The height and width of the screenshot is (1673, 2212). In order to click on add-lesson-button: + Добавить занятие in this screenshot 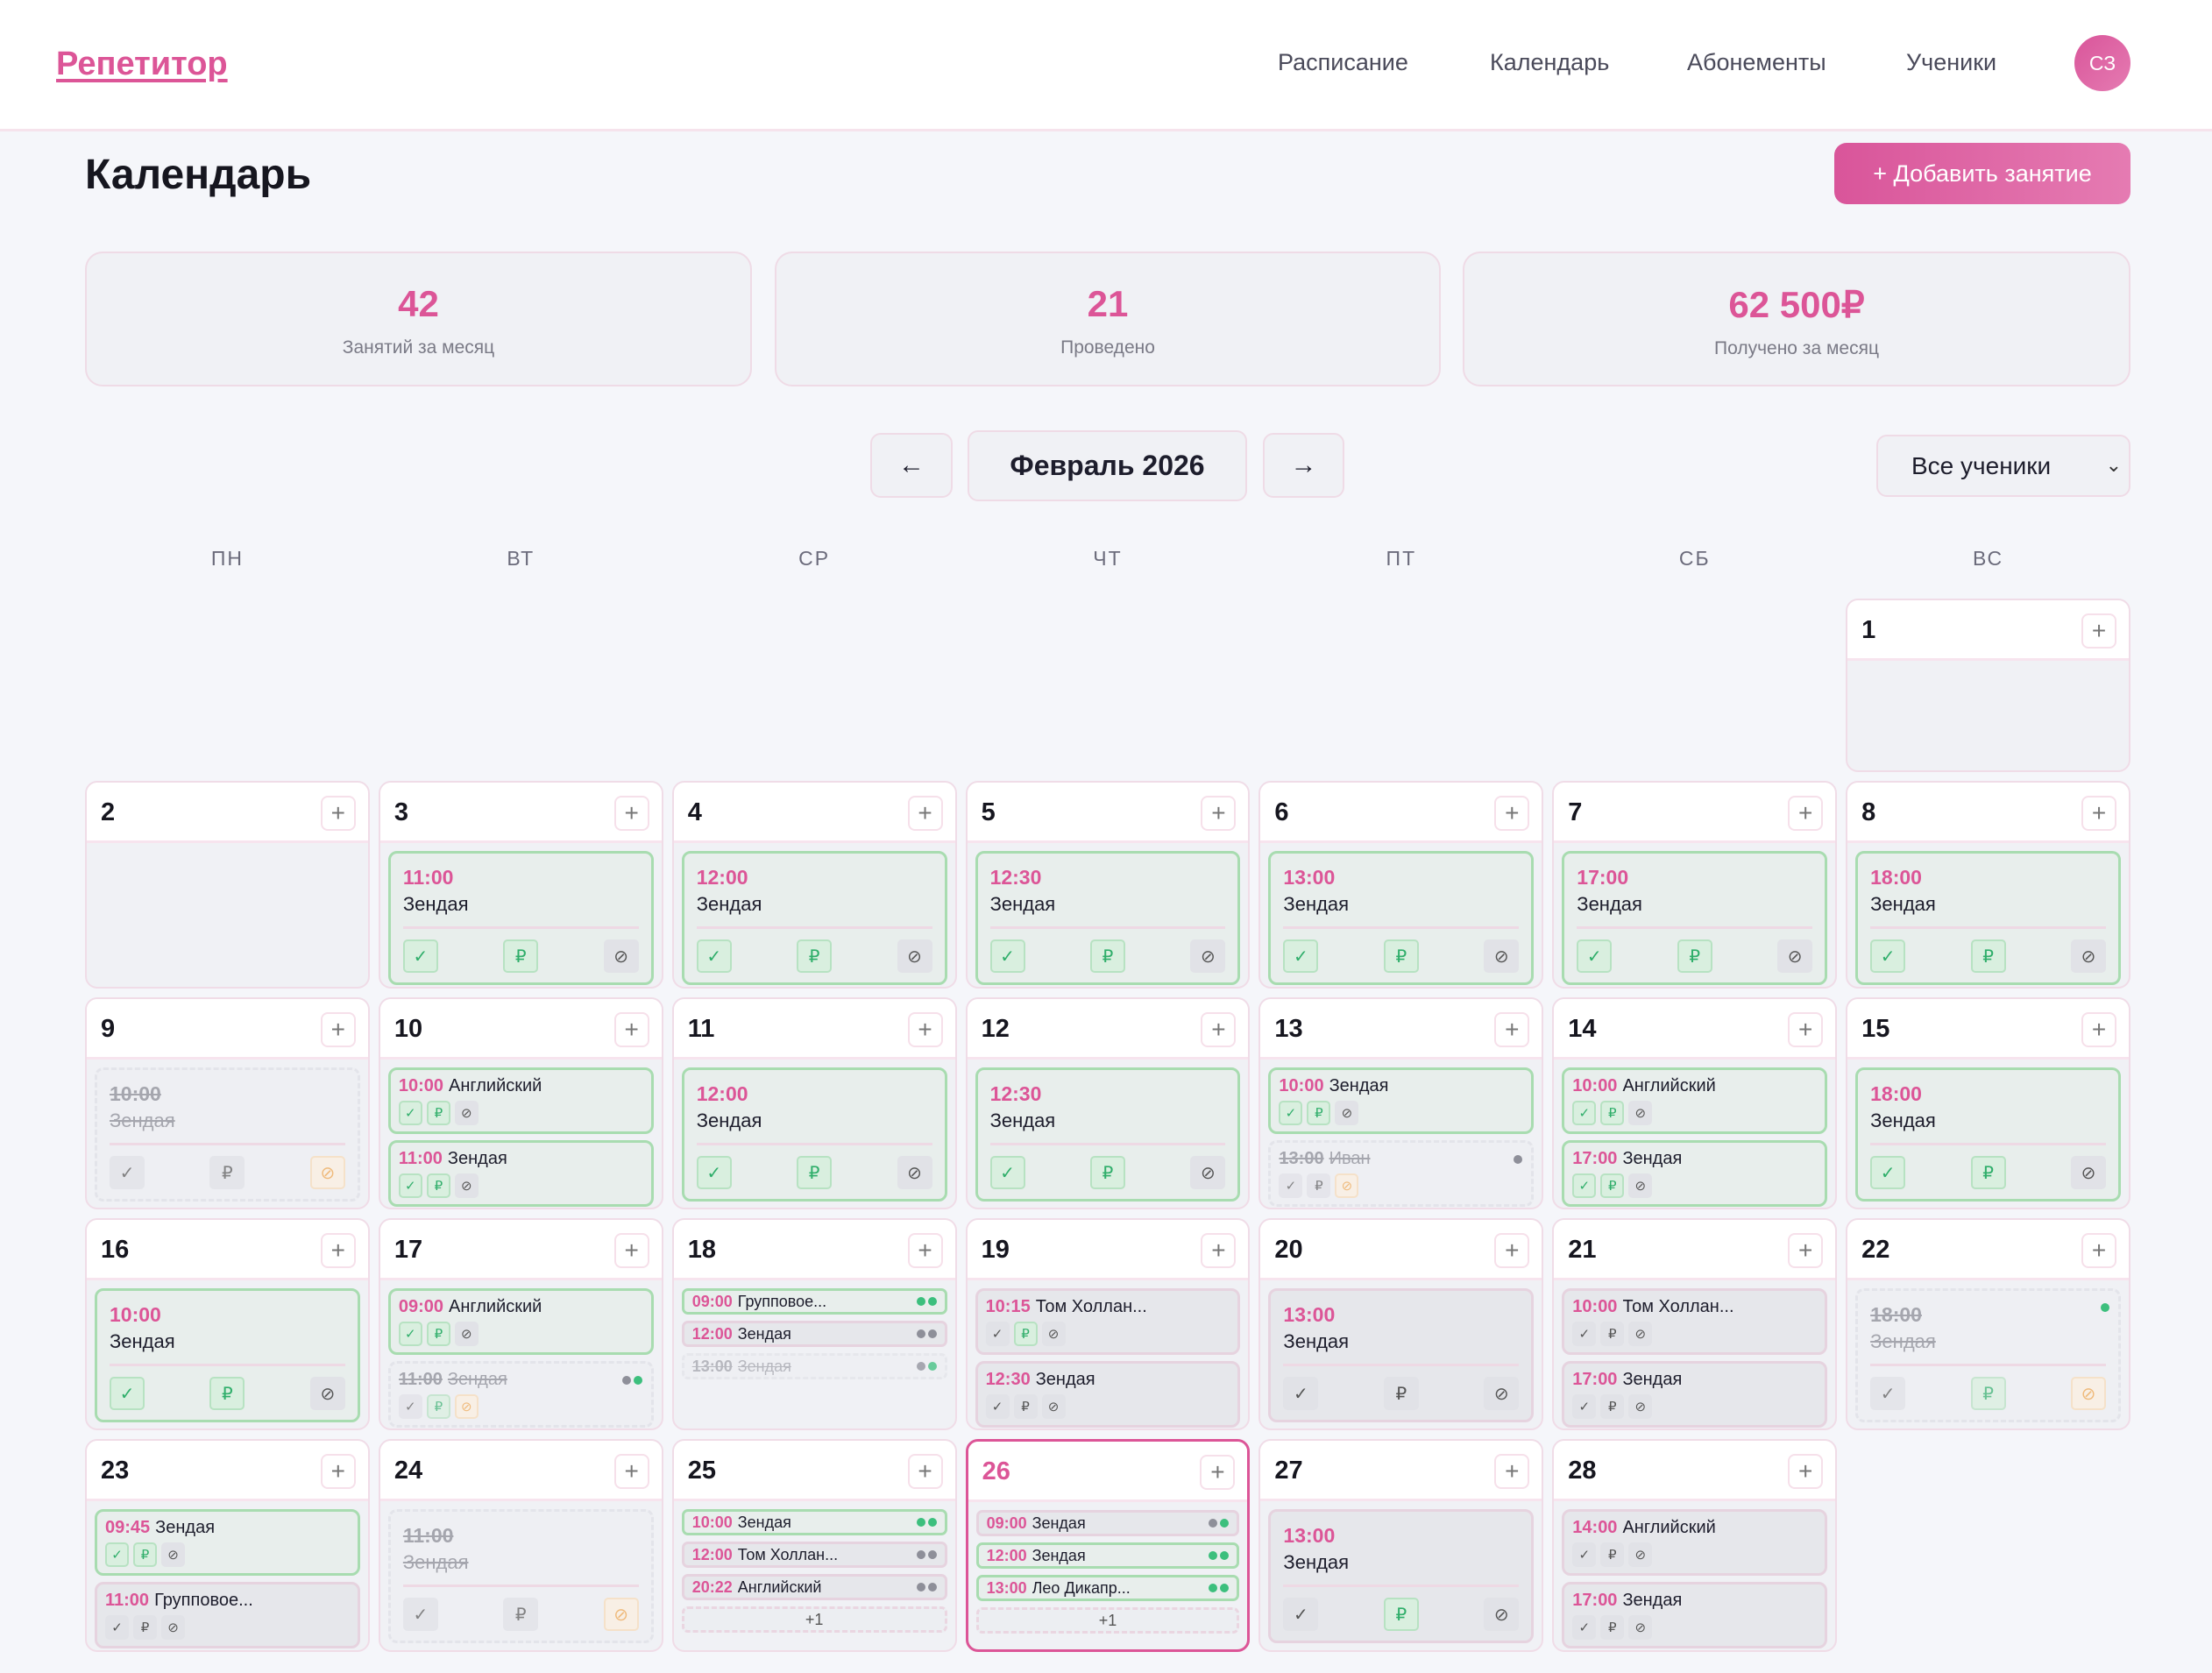, I will do `click(1982, 173)`.